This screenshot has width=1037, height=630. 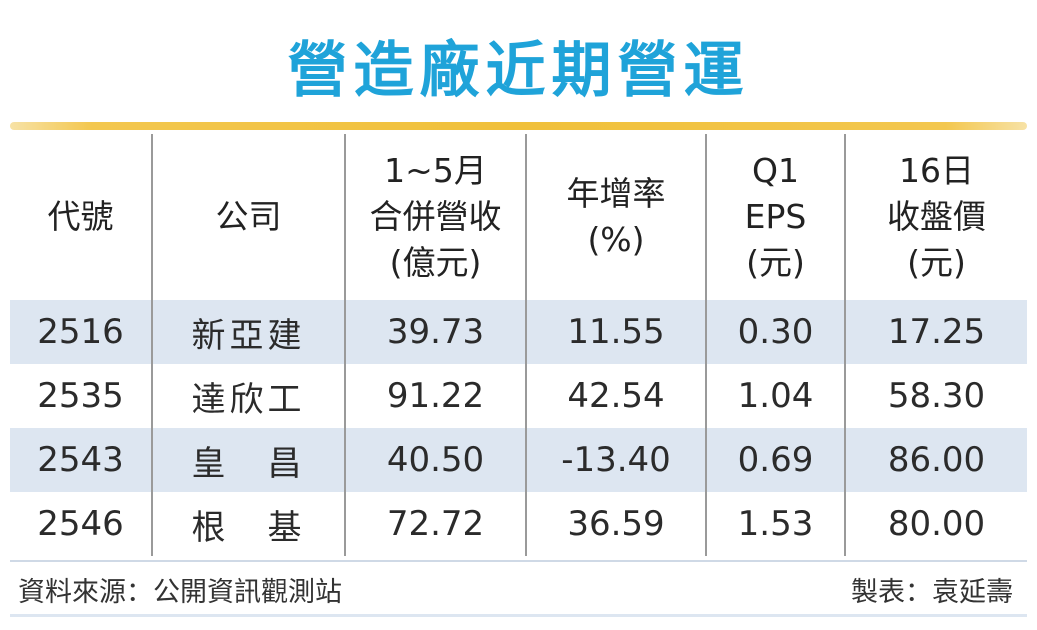 I want to click on header-price-line-2: 收盤價, so click(x=936, y=216).